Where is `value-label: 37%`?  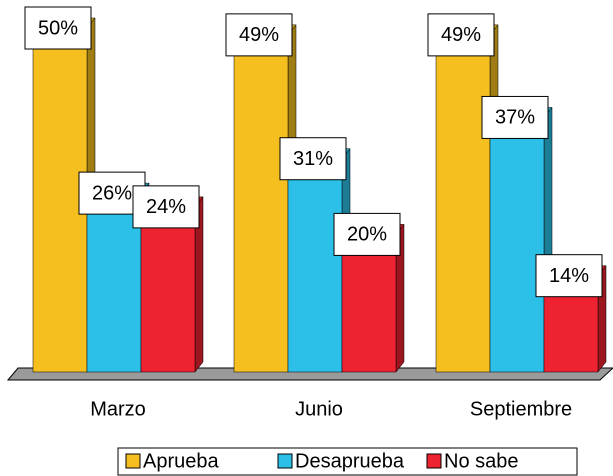
value-label: 37% is located at coordinates (515, 118).